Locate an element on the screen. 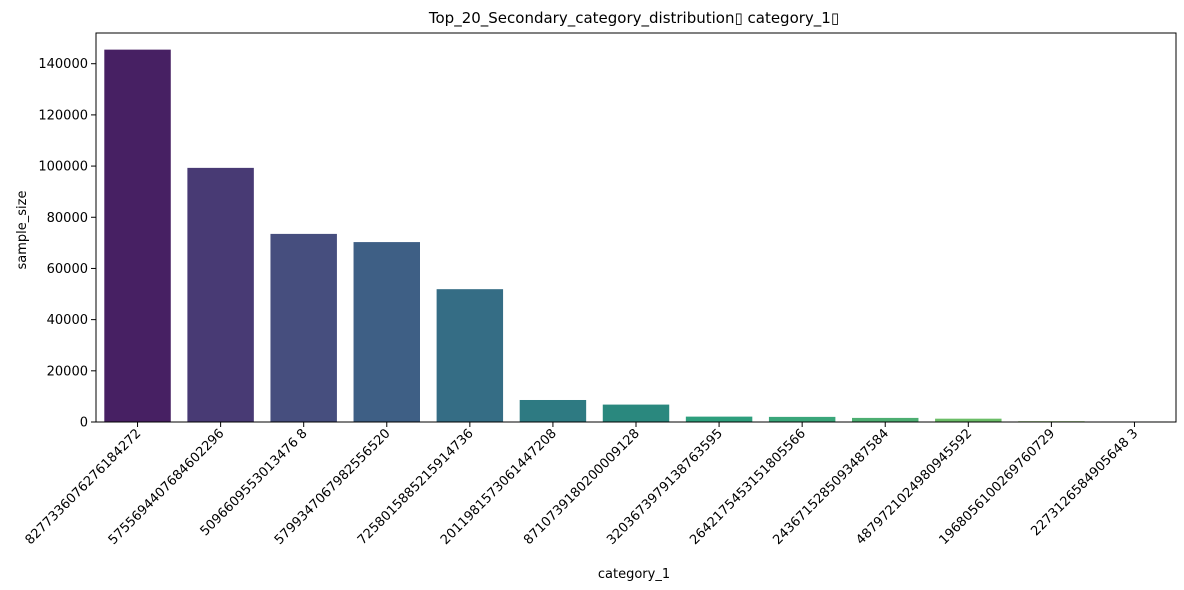 The image size is (1184, 590). x-axis-title: category_1 is located at coordinates (634, 574).